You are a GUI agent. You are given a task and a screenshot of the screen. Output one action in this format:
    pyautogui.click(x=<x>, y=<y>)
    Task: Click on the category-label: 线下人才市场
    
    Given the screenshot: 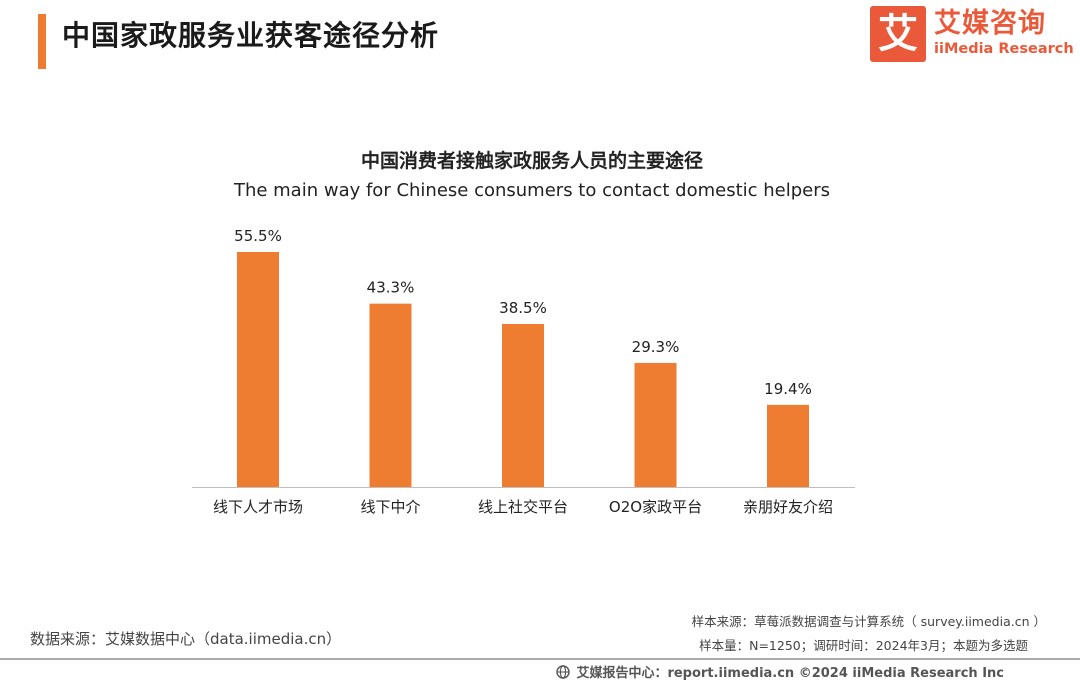 What is the action you would take?
    pyautogui.click(x=258, y=507)
    